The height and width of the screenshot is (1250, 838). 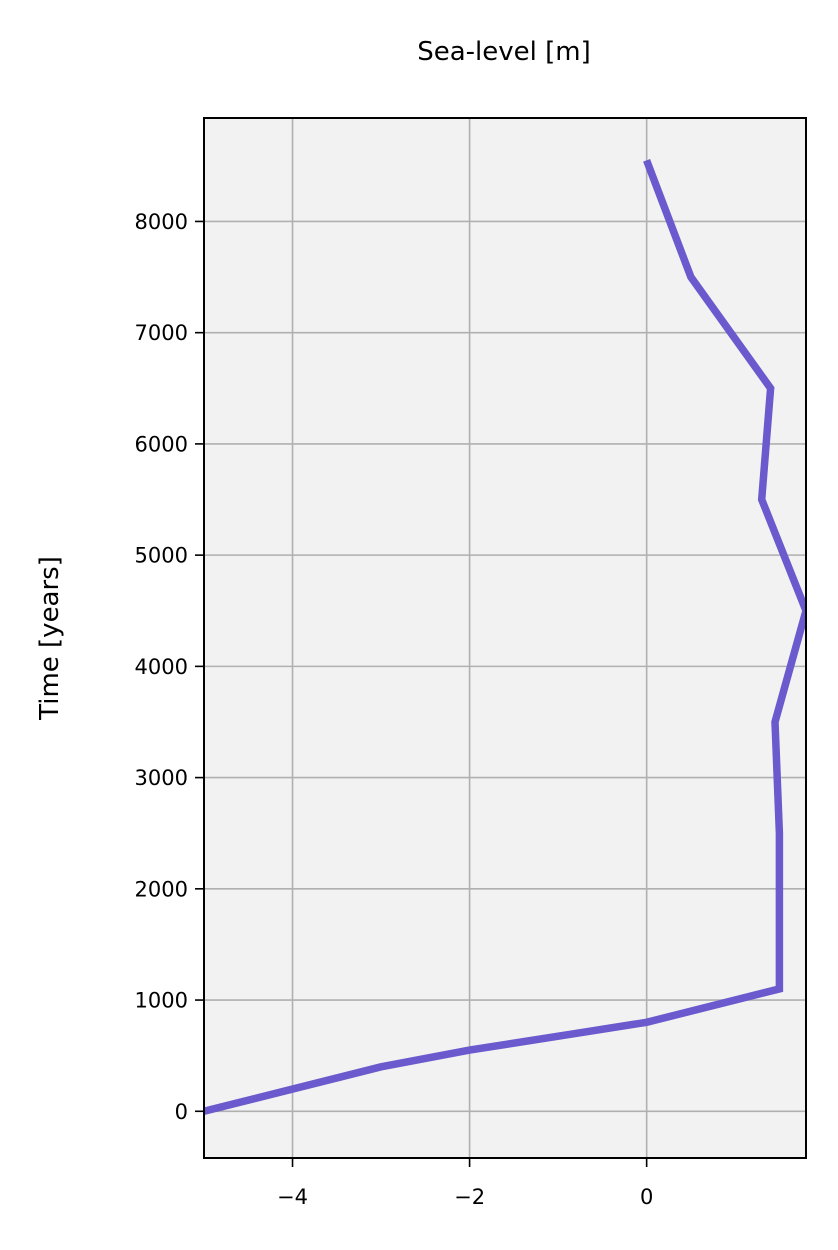 I want to click on x-tick-label: −2, so click(x=469, y=1197).